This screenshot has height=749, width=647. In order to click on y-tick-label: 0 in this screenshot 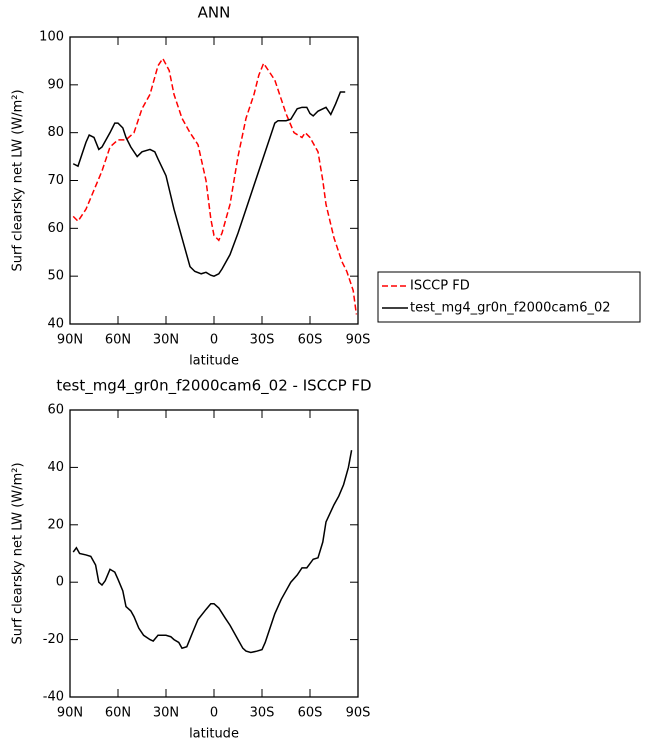, I will do `click(60, 582)`.